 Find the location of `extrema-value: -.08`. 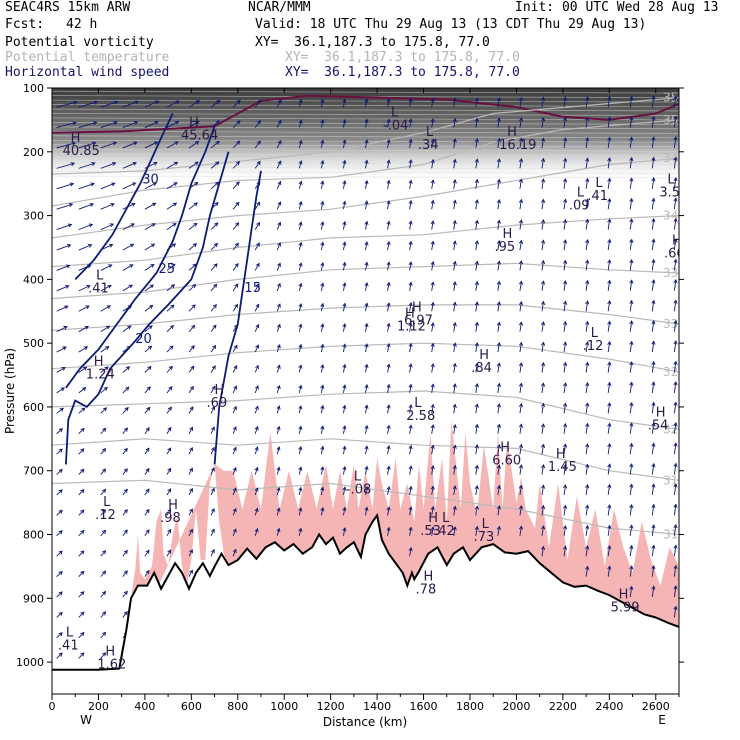

extrema-value: -.08 is located at coordinates (358, 489).